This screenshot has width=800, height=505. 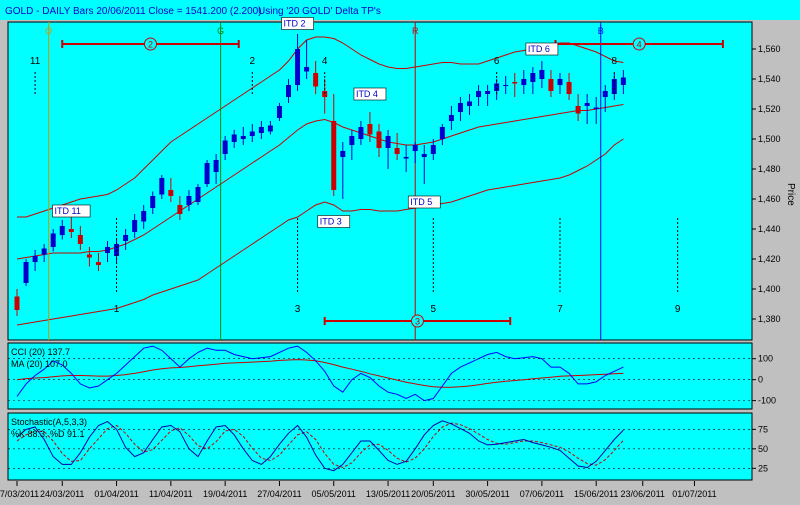 I want to click on stochastic-panel-bg, so click(x=380, y=446).